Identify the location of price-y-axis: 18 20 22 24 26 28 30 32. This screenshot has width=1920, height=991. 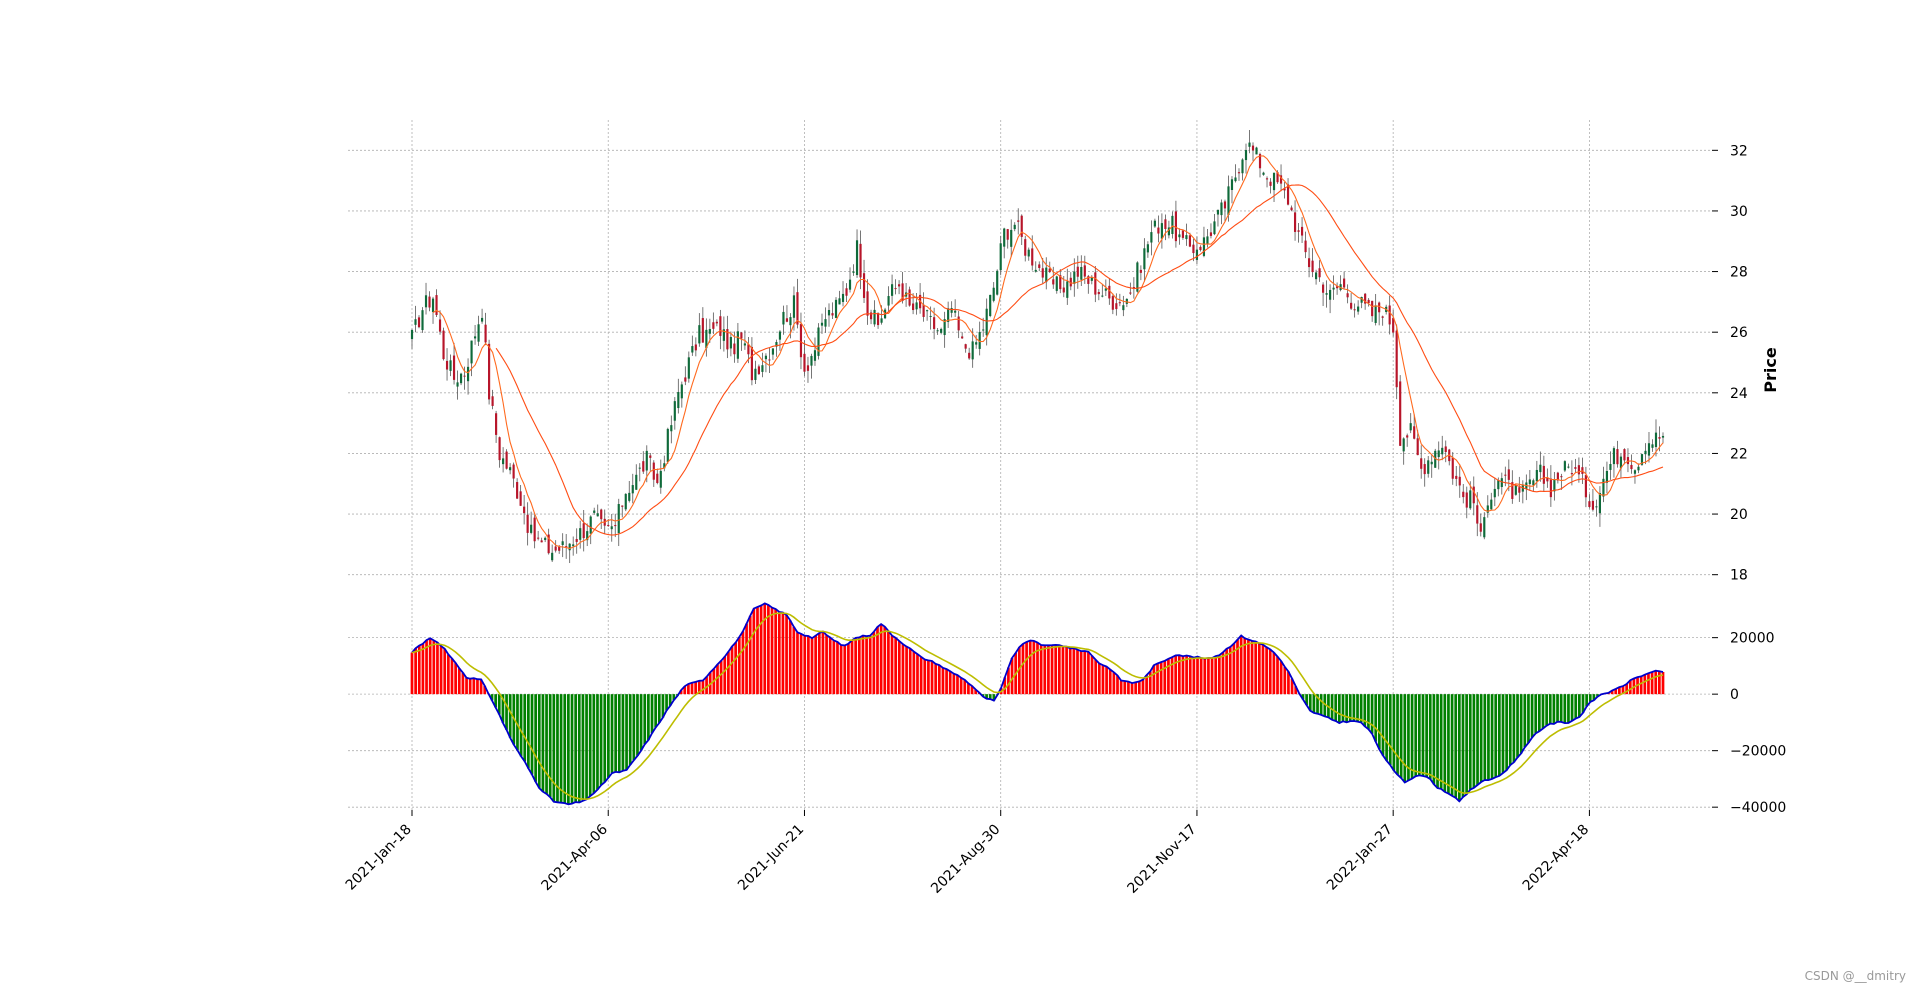
(1730, 363).